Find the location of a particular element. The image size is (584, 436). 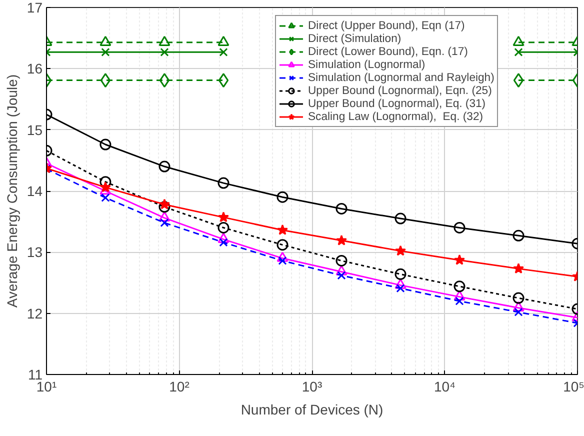

legend-label: Direct (Lower Bound), Eqn. (17) is located at coordinates (388, 51).